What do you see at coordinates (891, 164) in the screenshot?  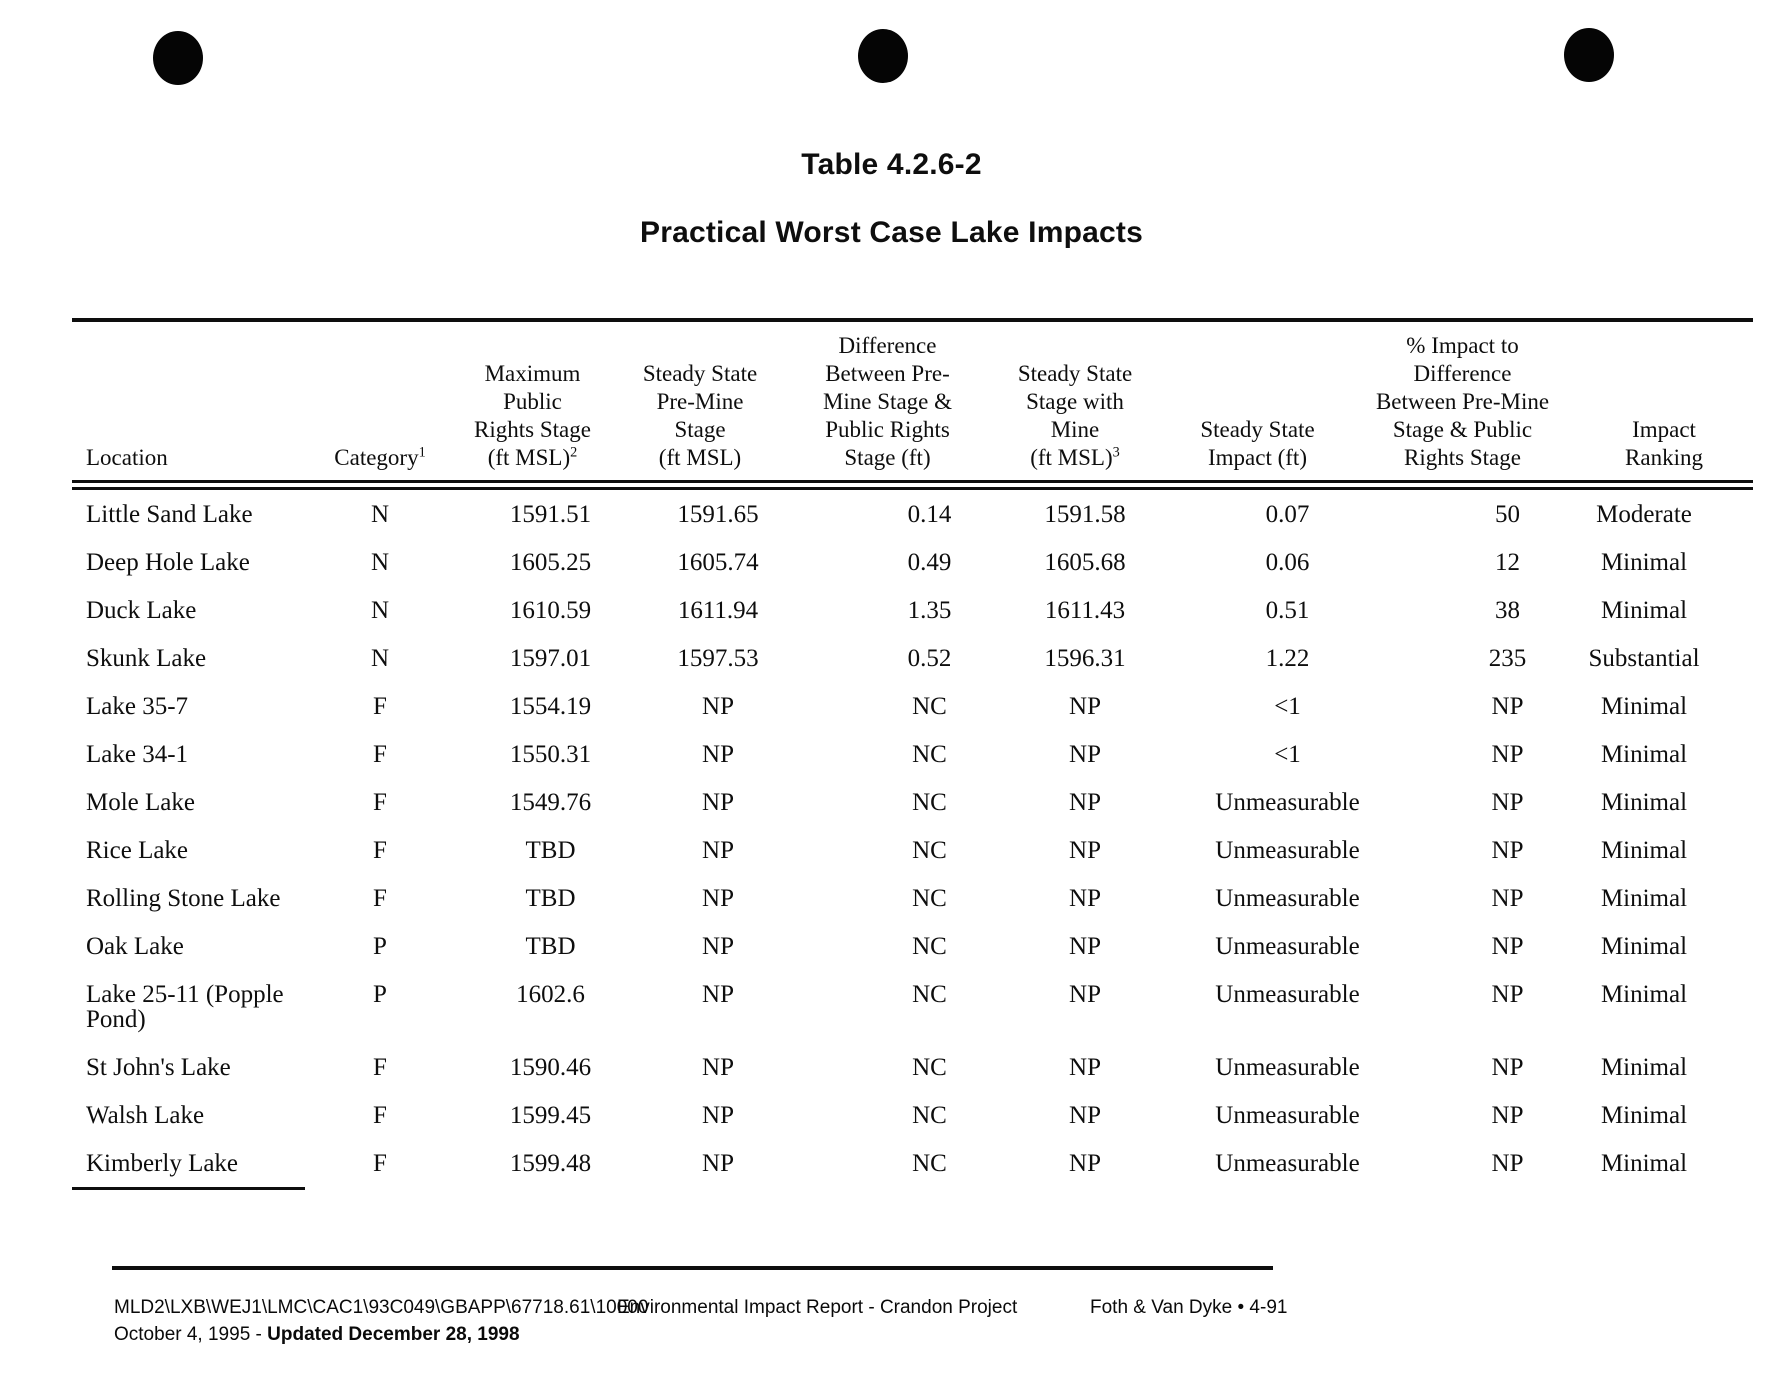 I see `table-number-title: Table 4.2.6-2` at bounding box center [891, 164].